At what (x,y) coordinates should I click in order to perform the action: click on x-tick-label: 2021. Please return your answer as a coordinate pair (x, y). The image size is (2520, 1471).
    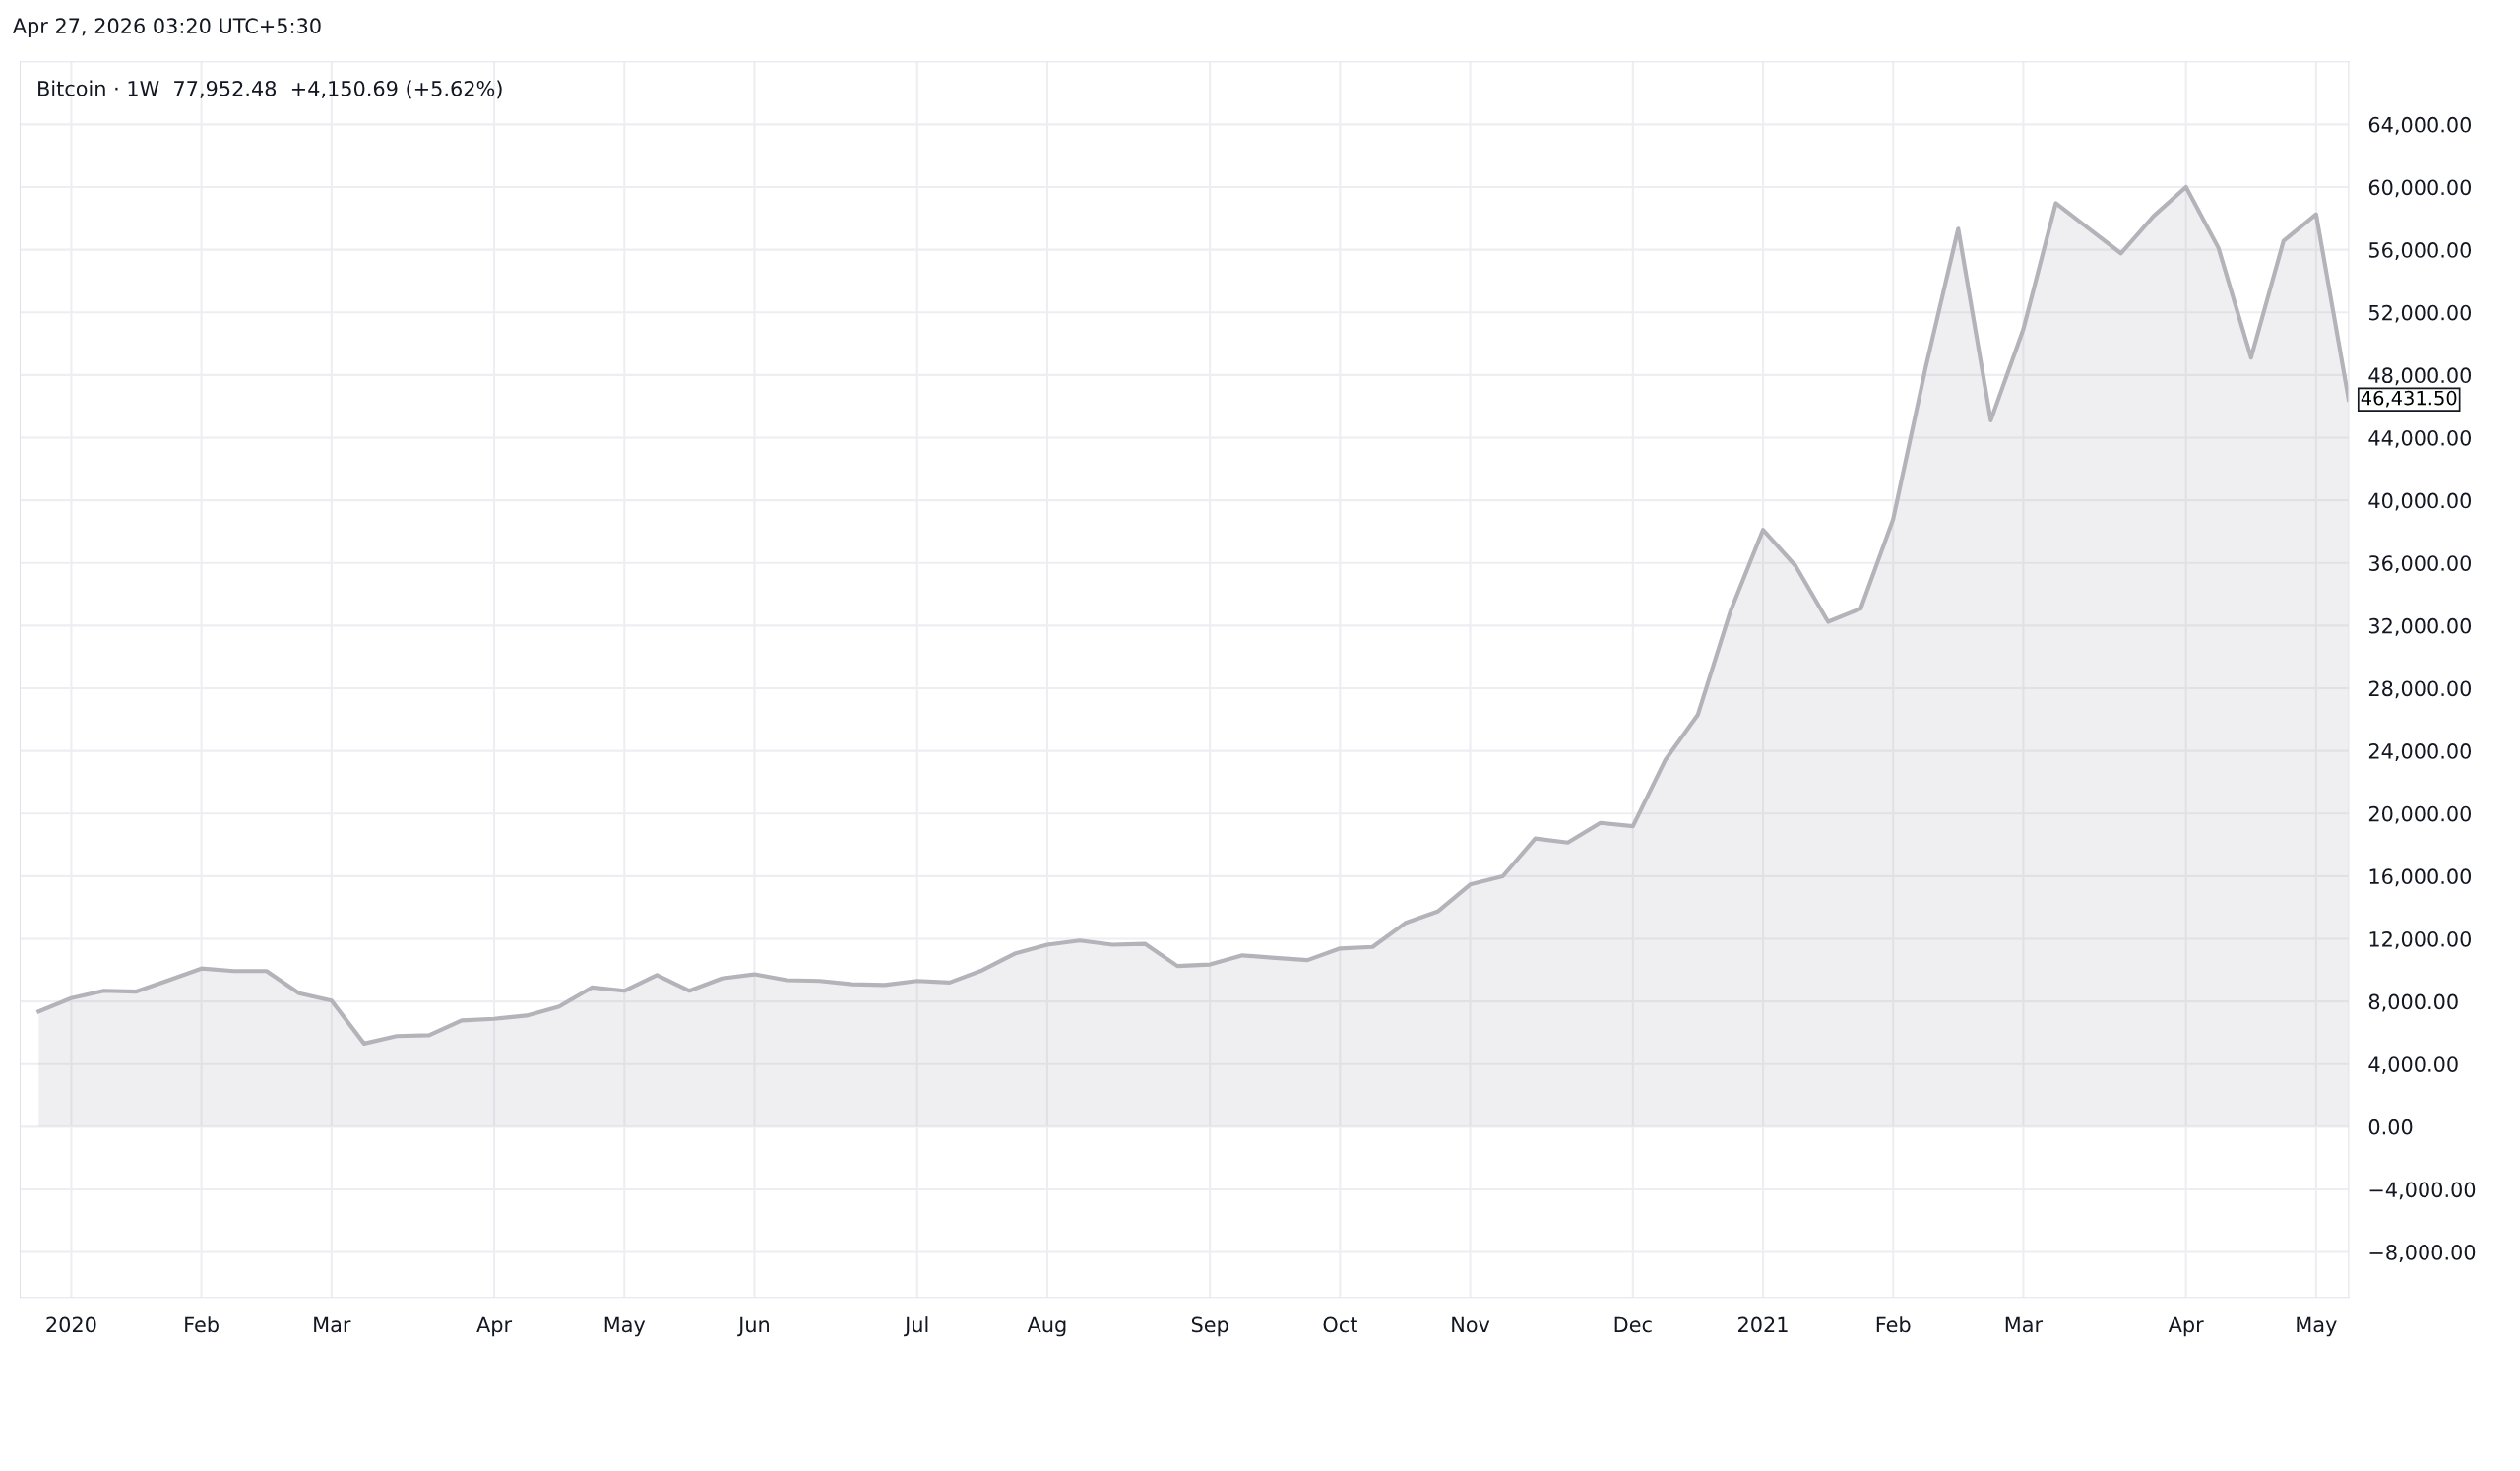
    Looking at the image, I should click on (1763, 1324).